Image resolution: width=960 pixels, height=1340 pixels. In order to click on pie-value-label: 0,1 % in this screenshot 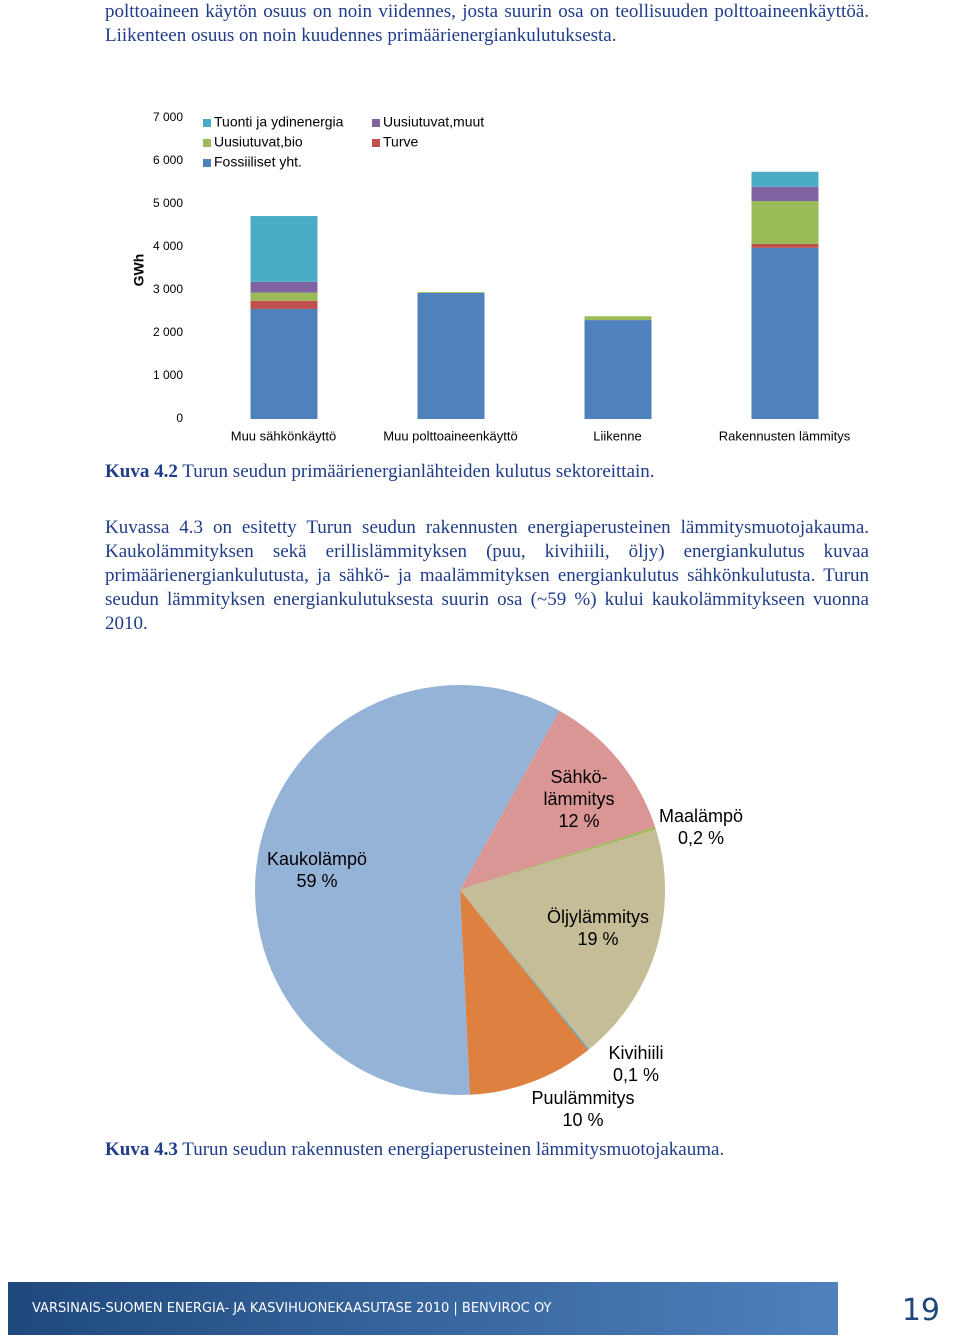, I will do `click(636, 1075)`.